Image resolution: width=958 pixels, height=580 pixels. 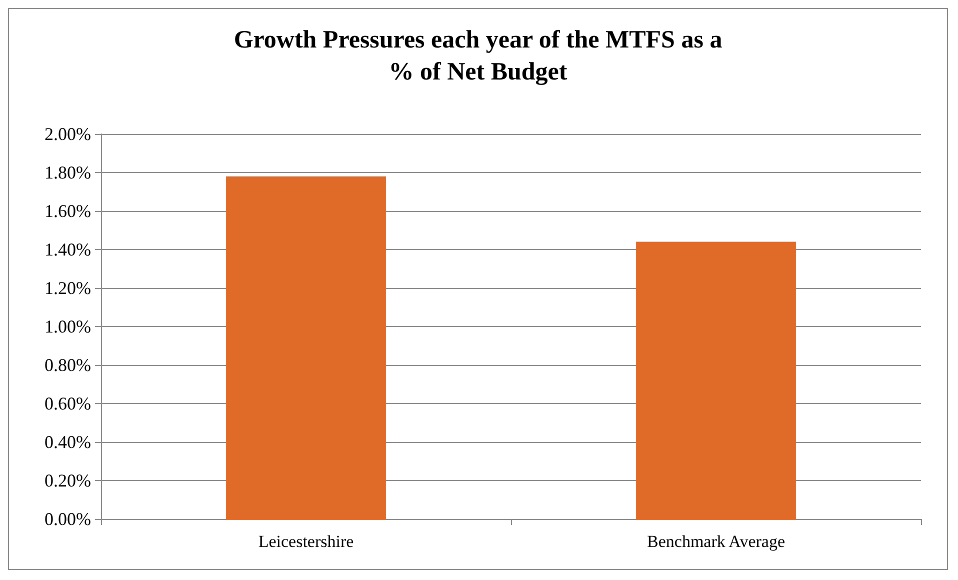 What do you see at coordinates (67, 172) in the screenshot?
I see `y-tick-label: 1.80%` at bounding box center [67, 172].